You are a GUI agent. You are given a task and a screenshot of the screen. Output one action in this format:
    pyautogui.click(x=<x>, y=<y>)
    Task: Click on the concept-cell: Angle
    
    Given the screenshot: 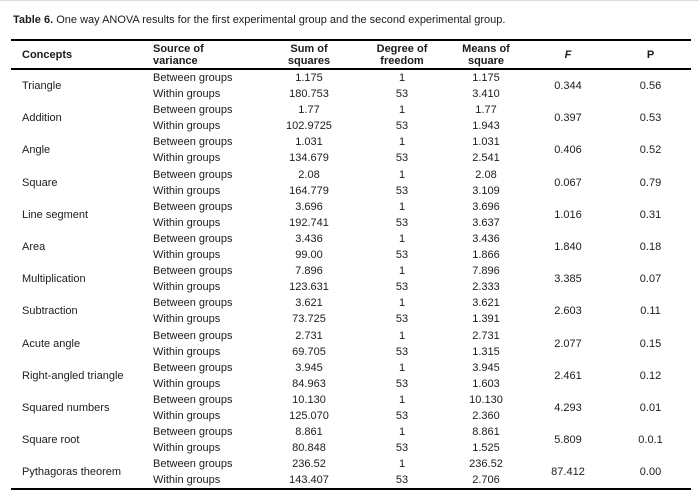 What is the action you would take?
    pyautogui.click(x=36, y=150)
    